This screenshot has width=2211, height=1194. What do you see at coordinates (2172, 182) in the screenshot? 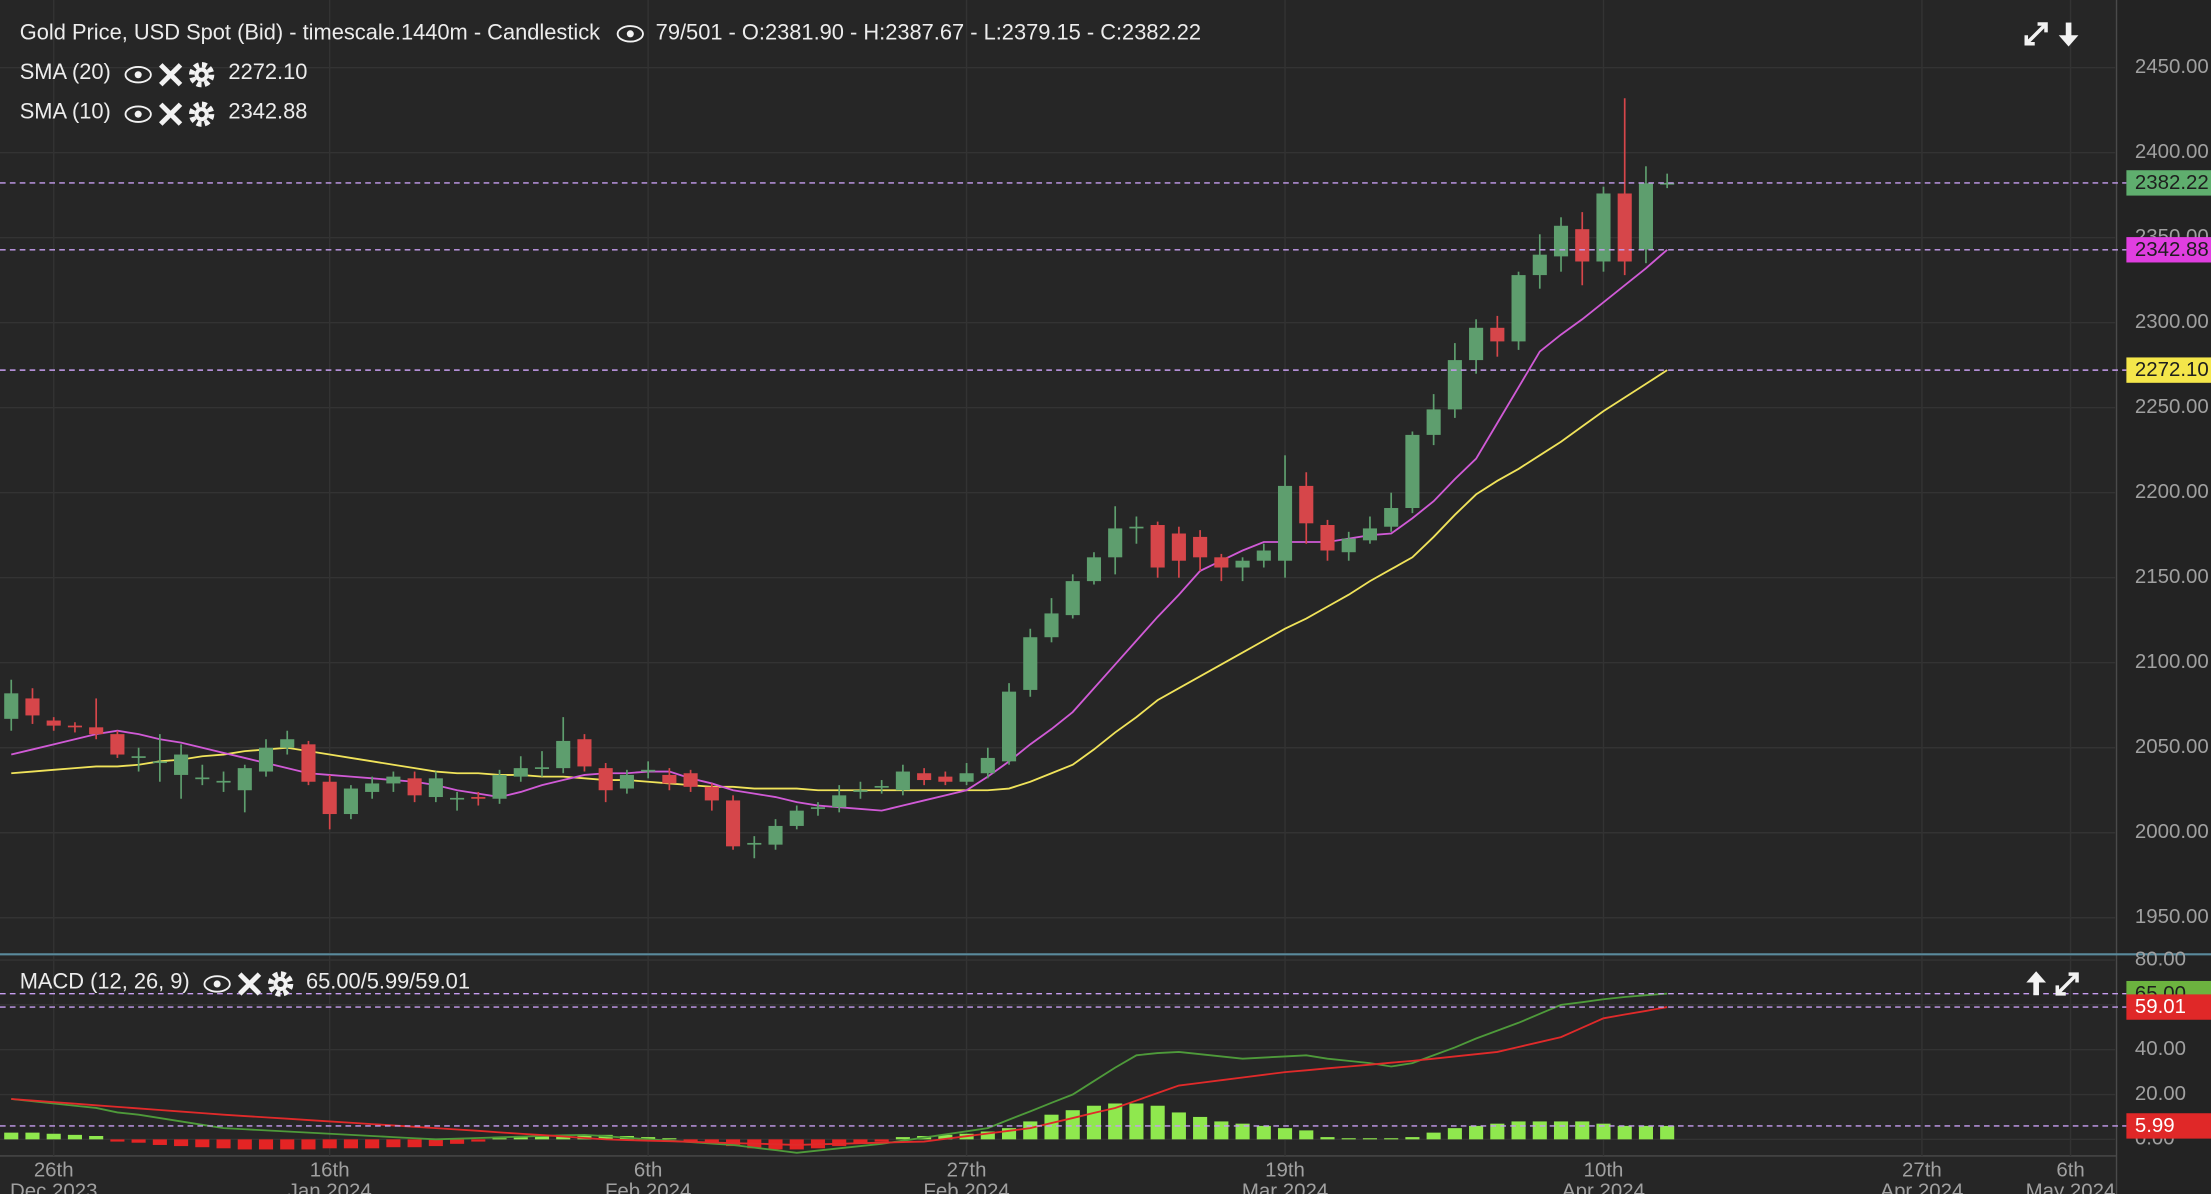
I see `price-tag-label: 2382.22` at bounding box center [2172, 182].